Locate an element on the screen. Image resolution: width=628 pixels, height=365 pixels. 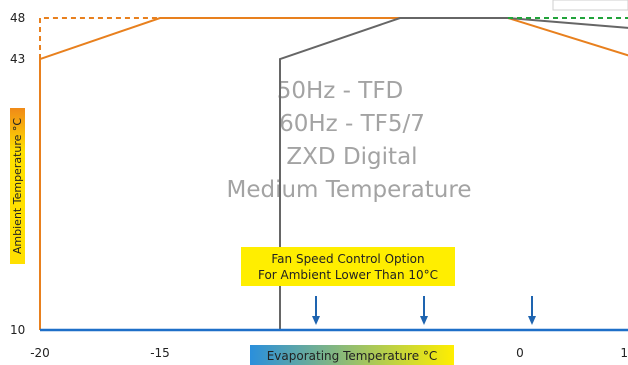
watermark-line-1: 50Hz - TFD is located at coordinates (340, 91).